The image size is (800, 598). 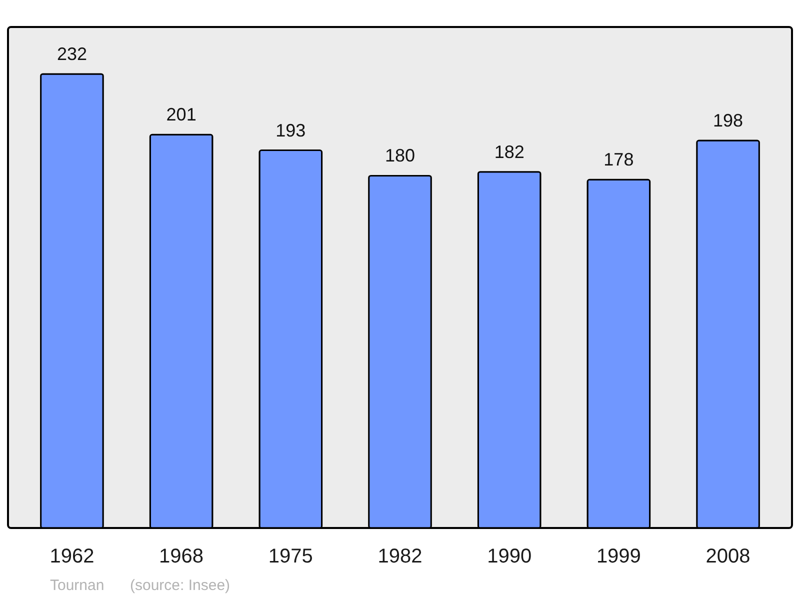 What do you see at coordinates (619, 160) in the screenshot?
I see `data-label: 178` at bounding box center [619, 160].